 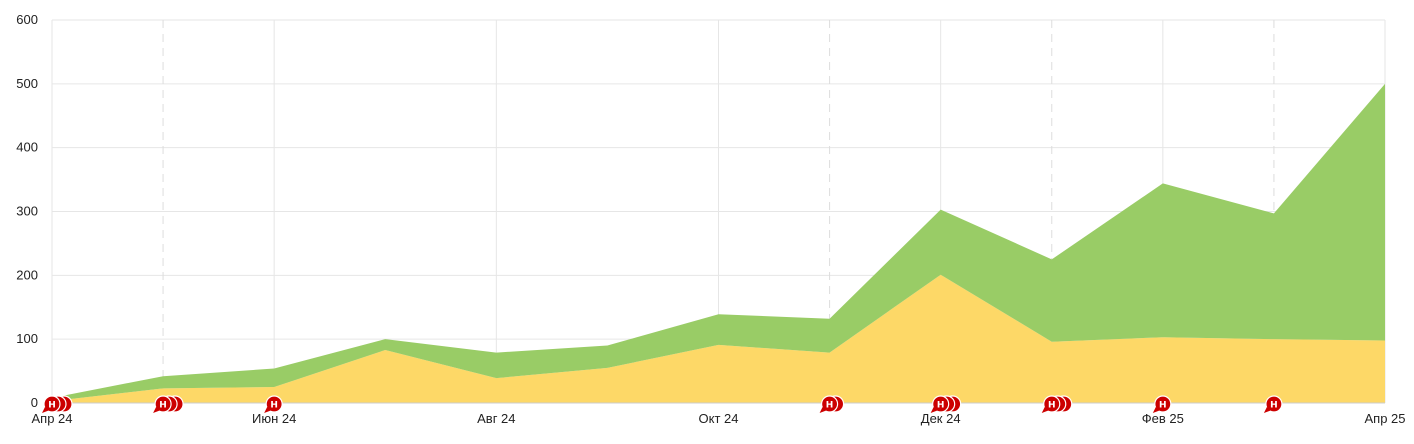 What do you see at coordinates (1384, 418) in the screenshot?
I see `x-tick-label: Апр 25` at bounding box center [1384, 418].